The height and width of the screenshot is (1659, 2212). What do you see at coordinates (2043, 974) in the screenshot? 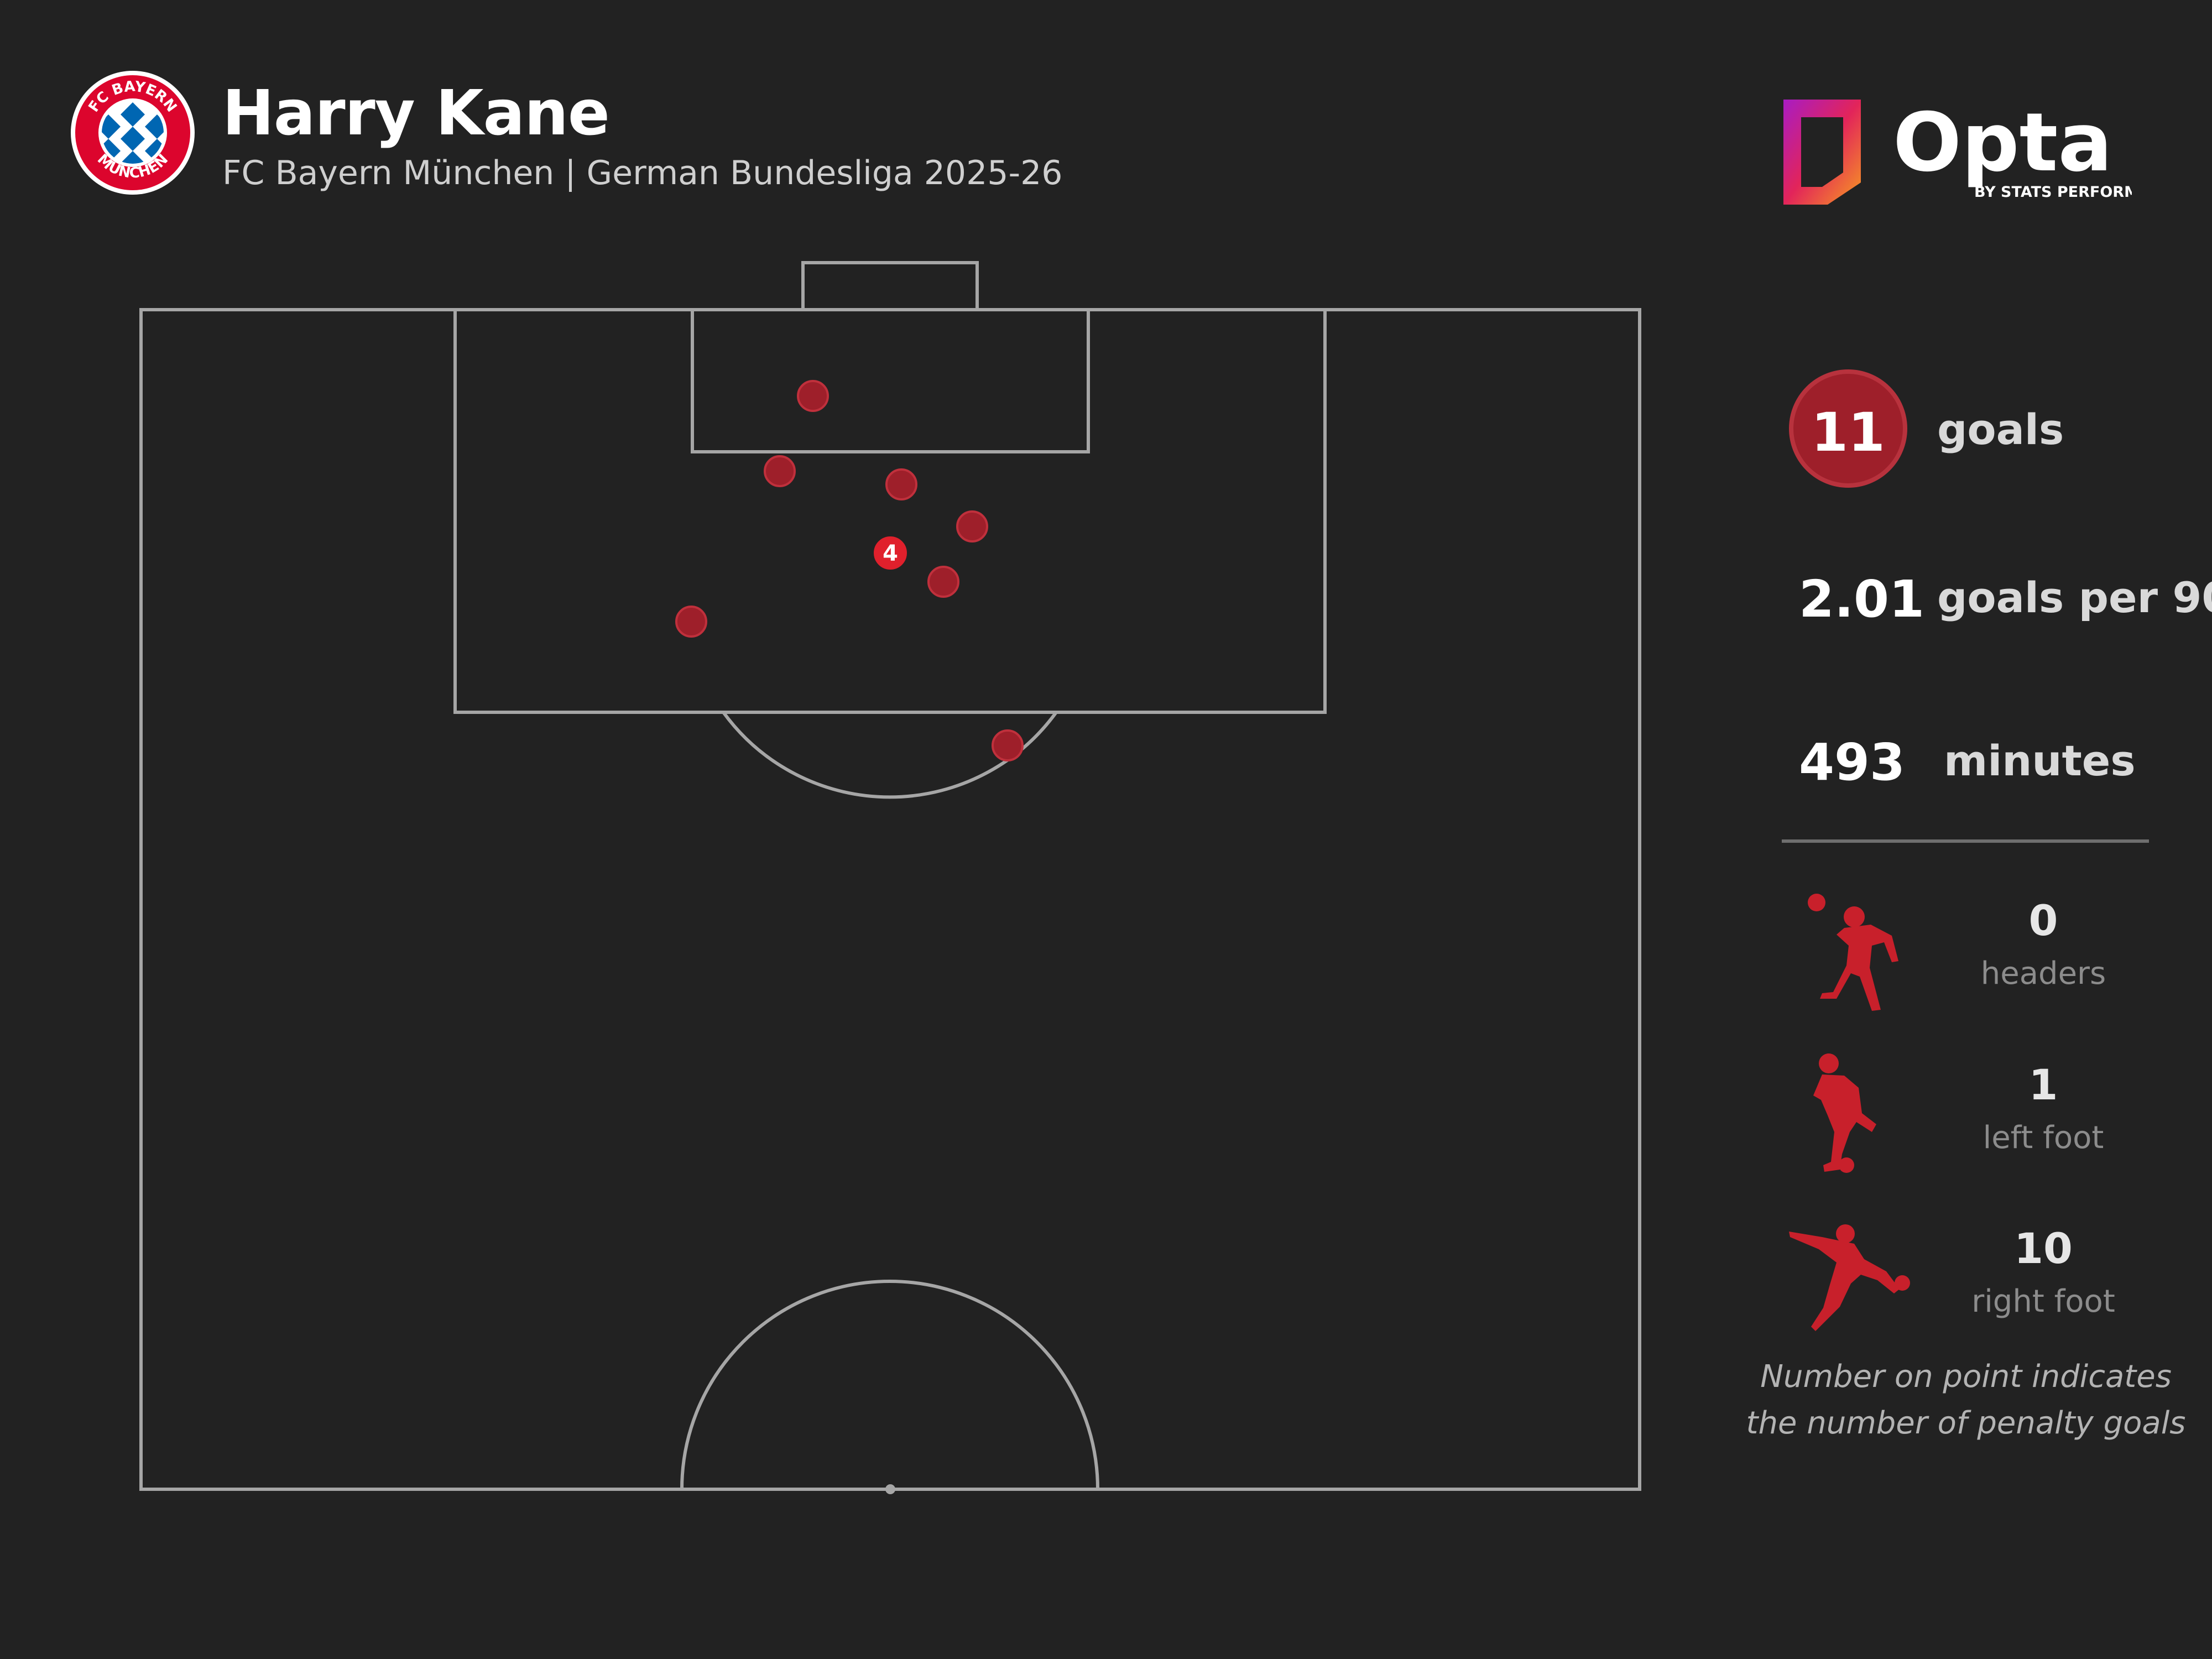
I see `headers-label: headers` at bounding box center [2043, 974].